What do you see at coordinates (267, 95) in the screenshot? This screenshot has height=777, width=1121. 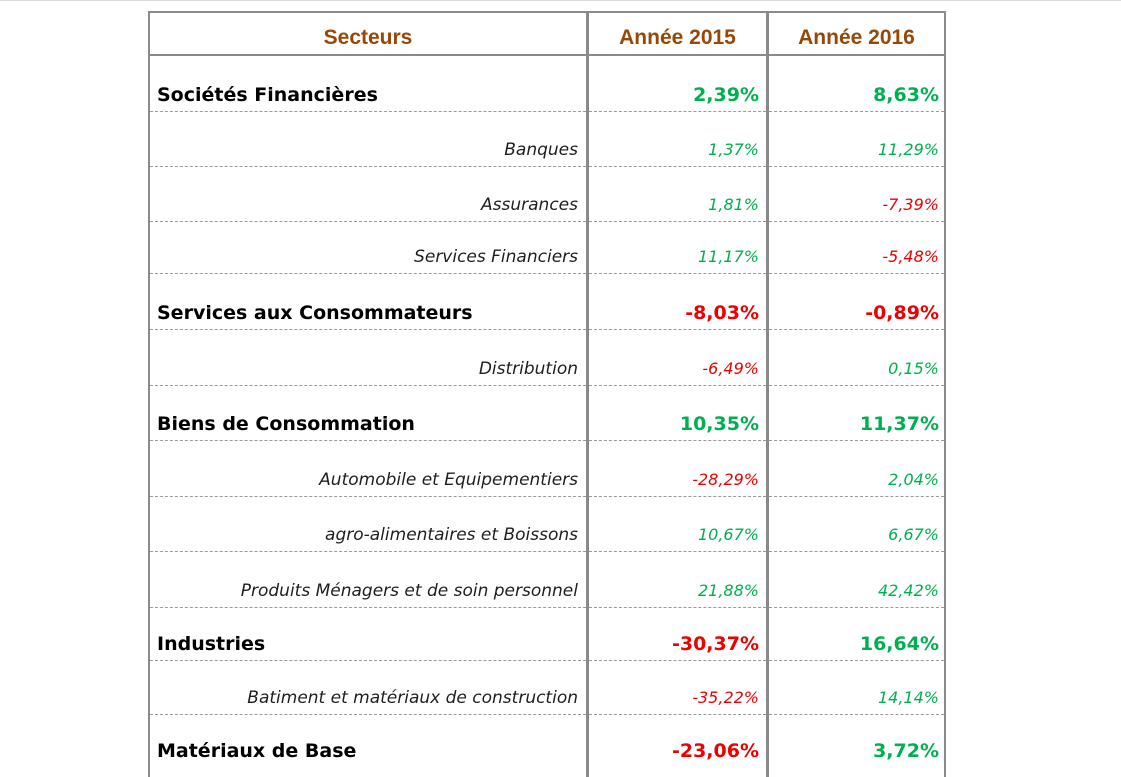 I see `sector-name: Sociétés Financières` at bounding box center [267, 95].